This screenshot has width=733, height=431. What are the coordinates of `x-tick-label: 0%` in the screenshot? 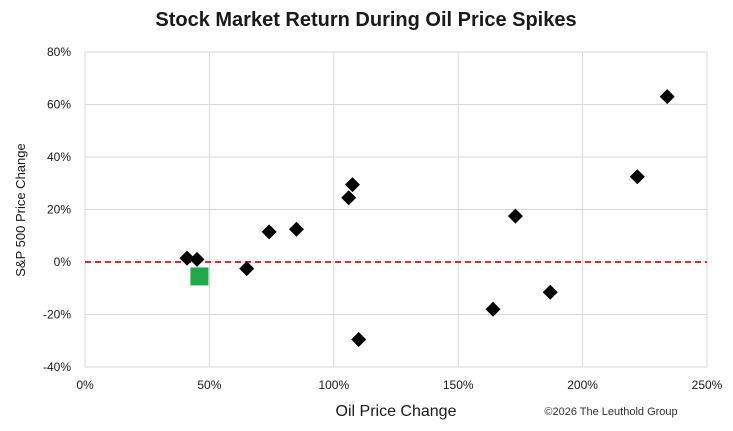 It's located at (85, 385).